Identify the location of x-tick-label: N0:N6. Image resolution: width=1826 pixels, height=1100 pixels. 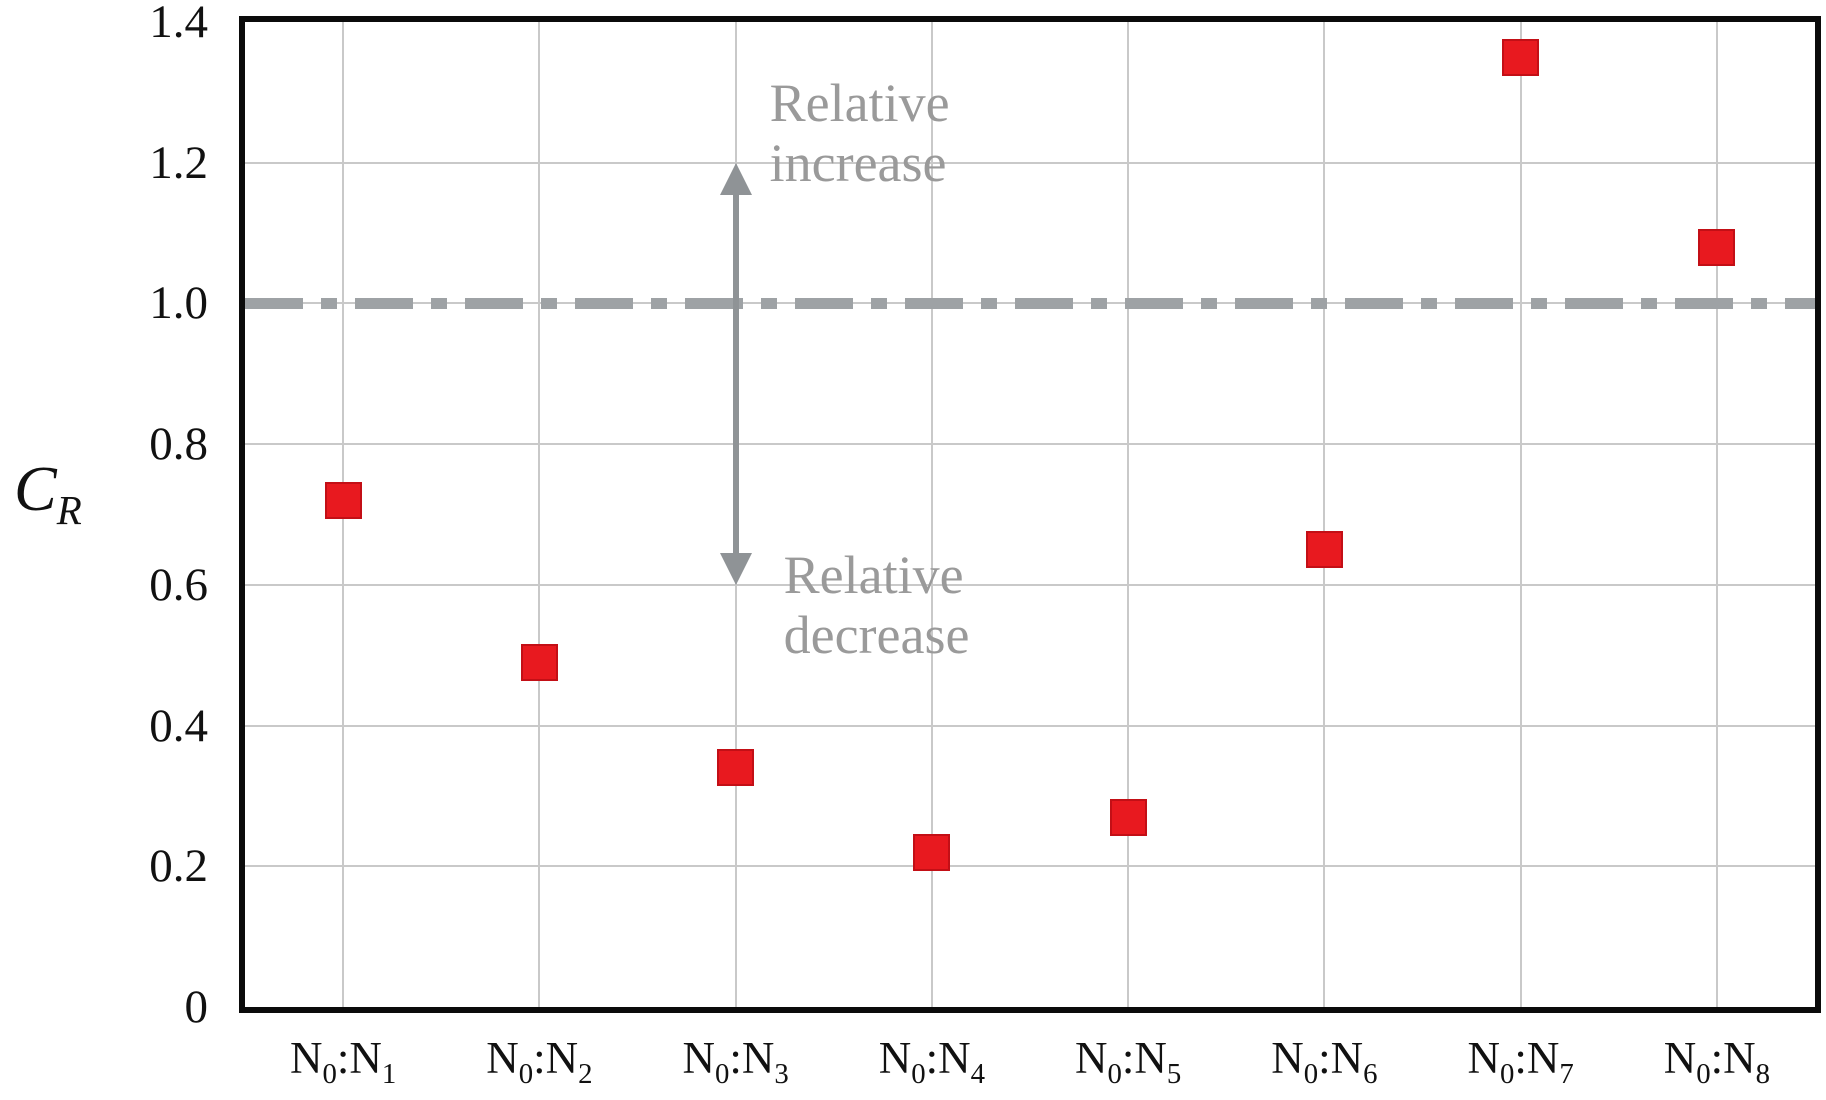
(1324, 1061).